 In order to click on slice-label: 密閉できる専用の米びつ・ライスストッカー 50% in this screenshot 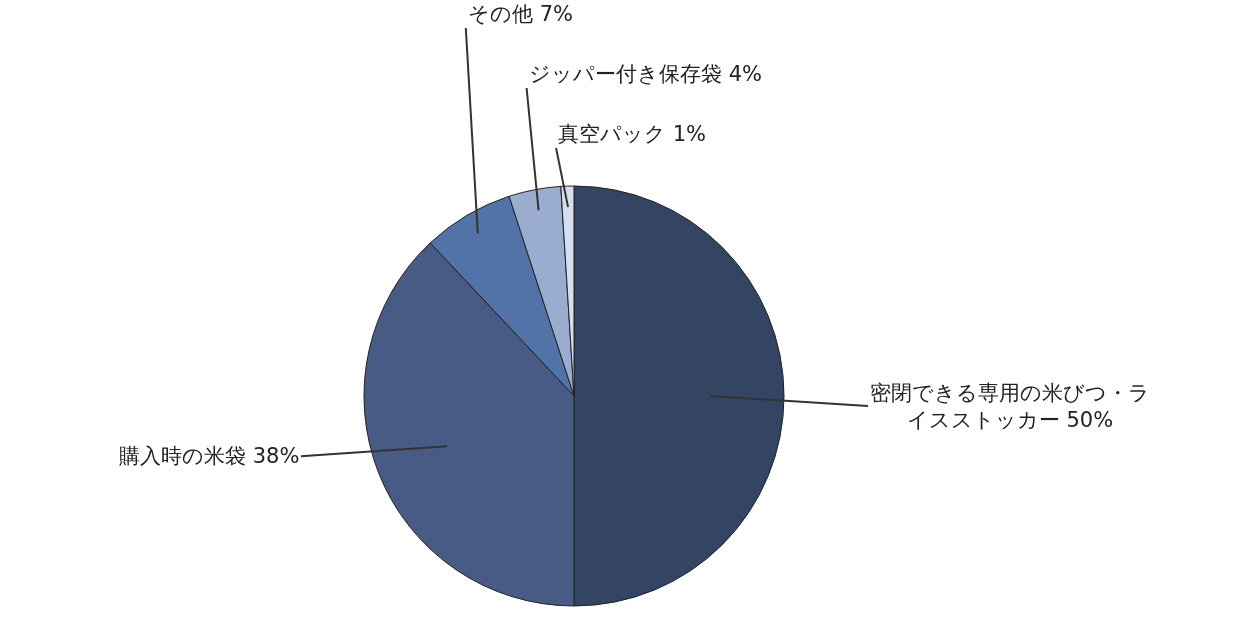, I will do `click(1010, 407)`.